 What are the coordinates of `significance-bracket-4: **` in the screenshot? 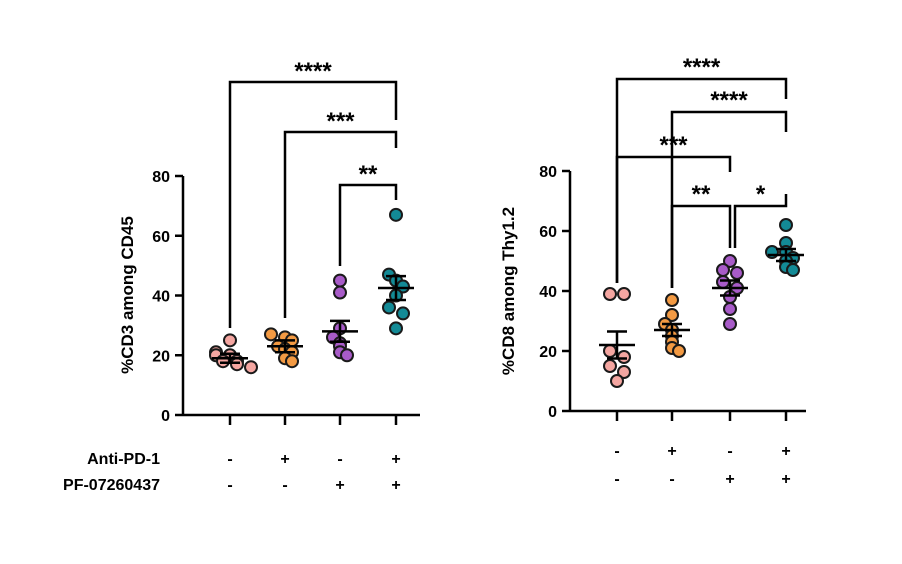 It's located at (701, 234).